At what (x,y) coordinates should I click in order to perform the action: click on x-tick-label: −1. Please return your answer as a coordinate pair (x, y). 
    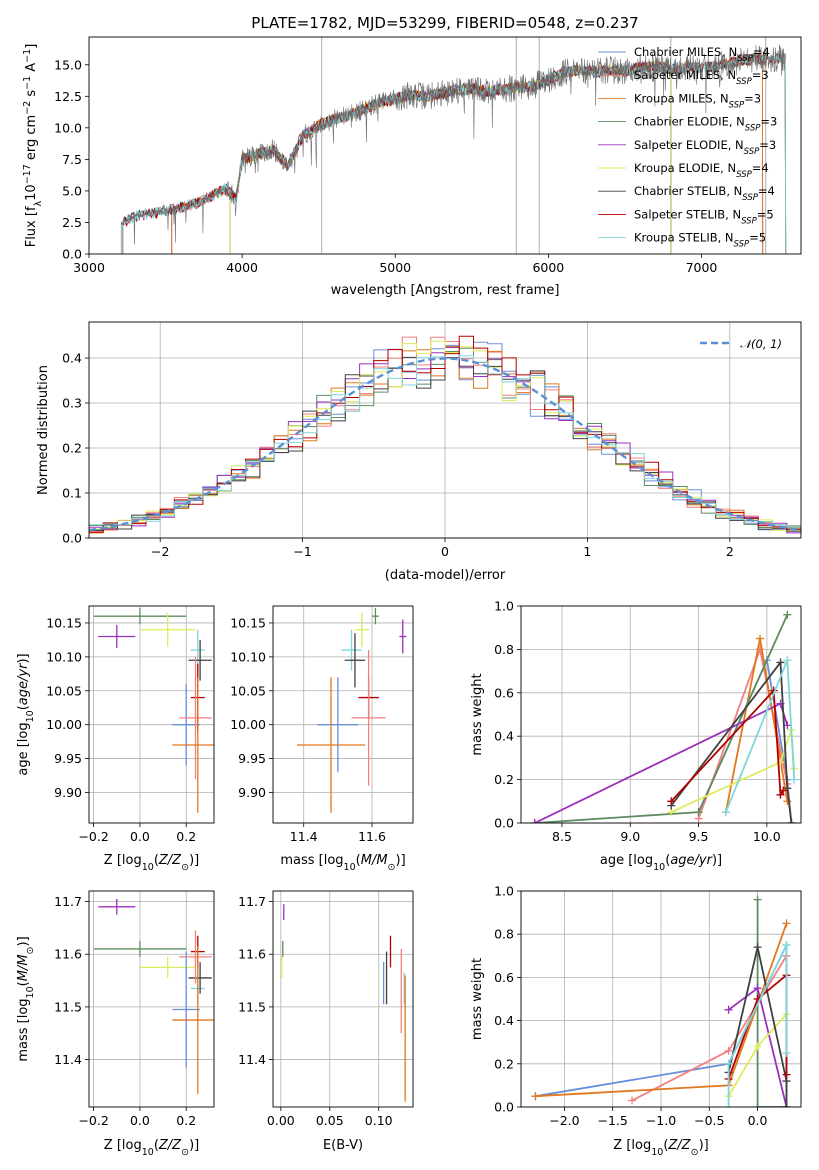
    Looking at the image, I should click on (302, 551).